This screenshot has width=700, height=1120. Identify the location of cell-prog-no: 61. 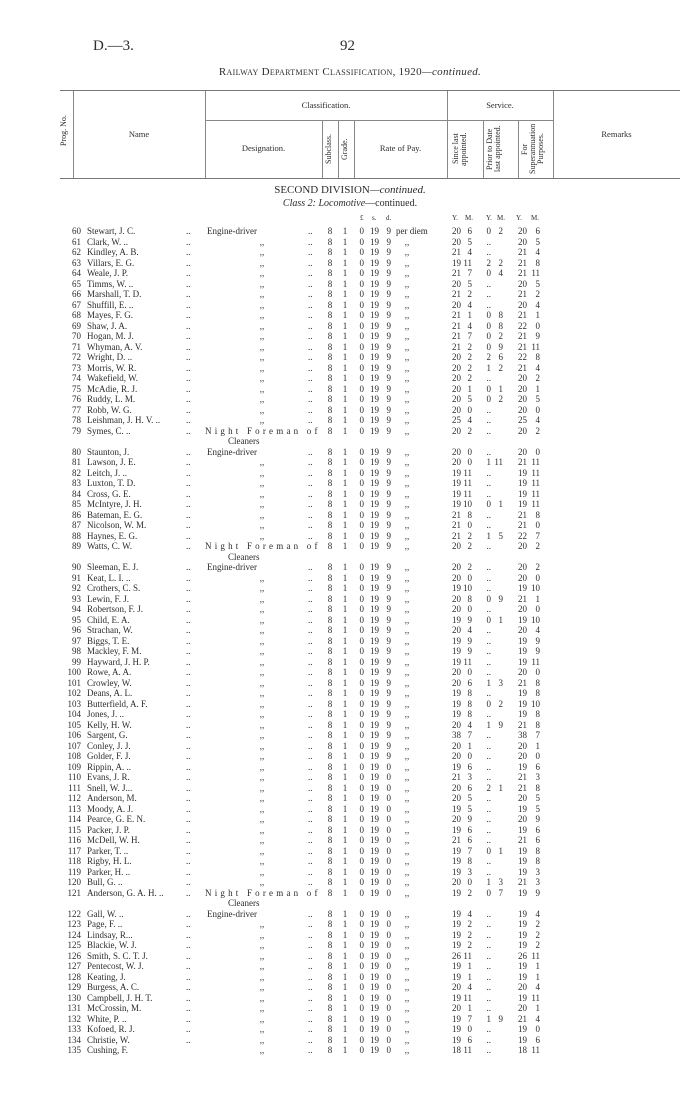
(76, 241).